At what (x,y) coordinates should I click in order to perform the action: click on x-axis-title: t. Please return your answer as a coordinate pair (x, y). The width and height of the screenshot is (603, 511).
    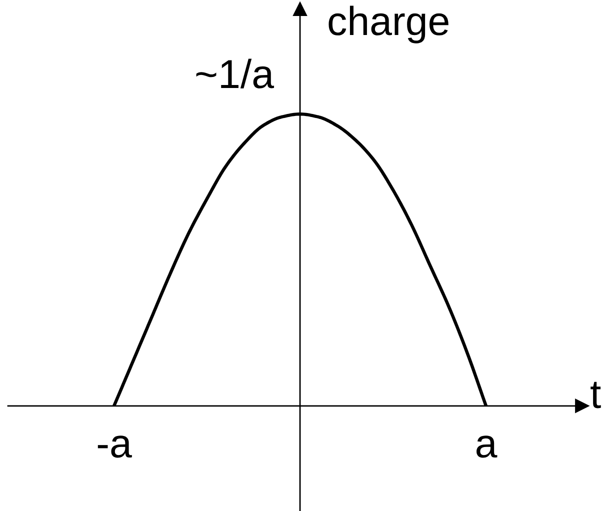
    Looking at the image, I should click on (595, 395).